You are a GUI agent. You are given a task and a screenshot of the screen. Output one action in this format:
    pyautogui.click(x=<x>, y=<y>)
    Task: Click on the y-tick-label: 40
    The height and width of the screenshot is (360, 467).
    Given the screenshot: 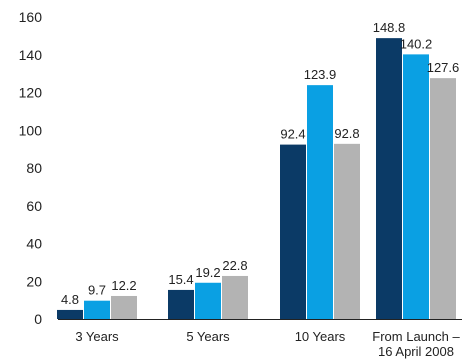 What is the action you would take?
    pyautogui.click(x=34, y=244)
    